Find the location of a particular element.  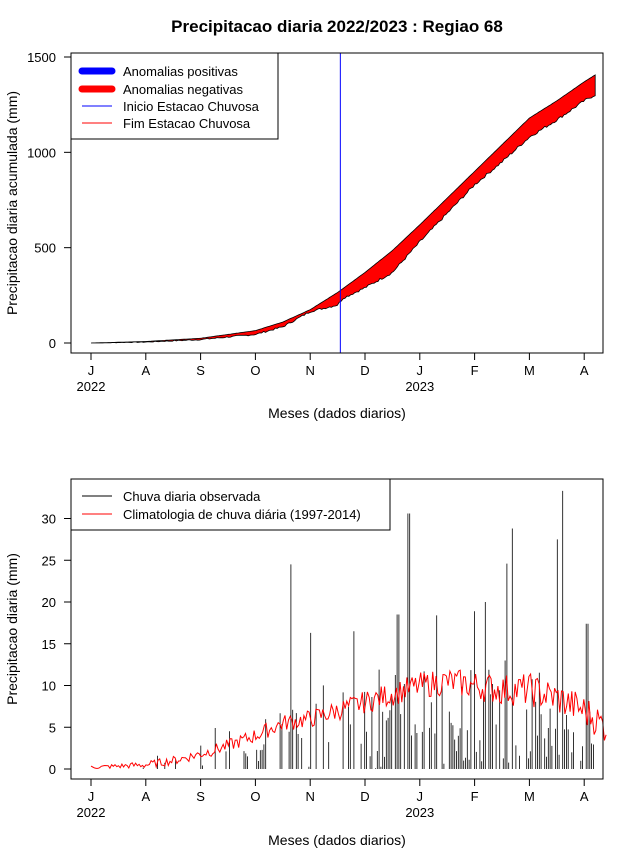

y-tick-label: 5 is located at coordinates (52, 727).